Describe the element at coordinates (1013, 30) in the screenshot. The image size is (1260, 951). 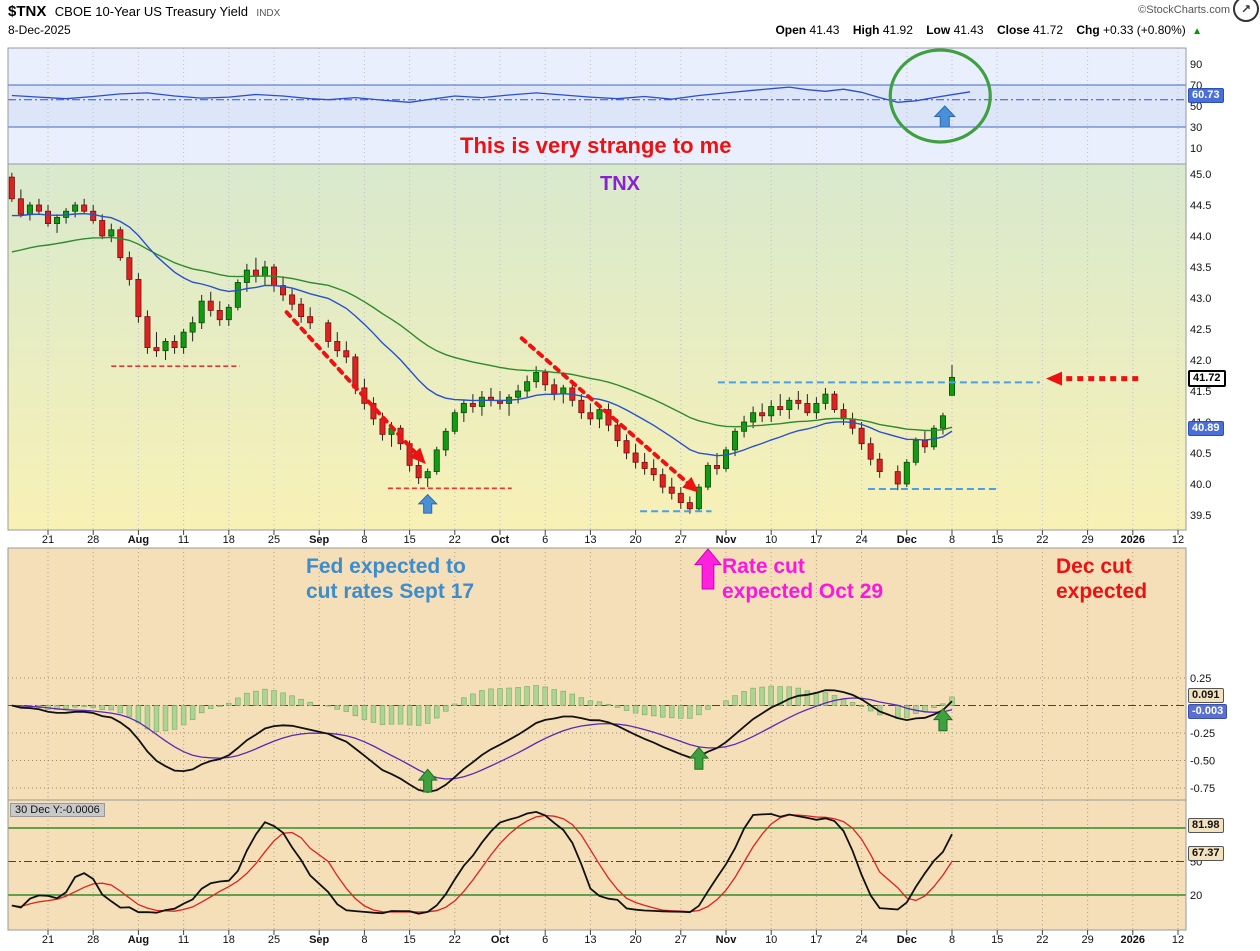
I see `close-label: Close` at that location.